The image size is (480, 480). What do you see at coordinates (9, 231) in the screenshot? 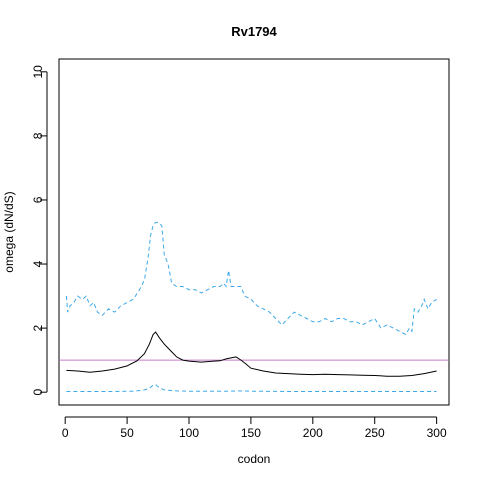
I see `y-axis-label: omega (dN/dS)` at bounding box center [9, 231].